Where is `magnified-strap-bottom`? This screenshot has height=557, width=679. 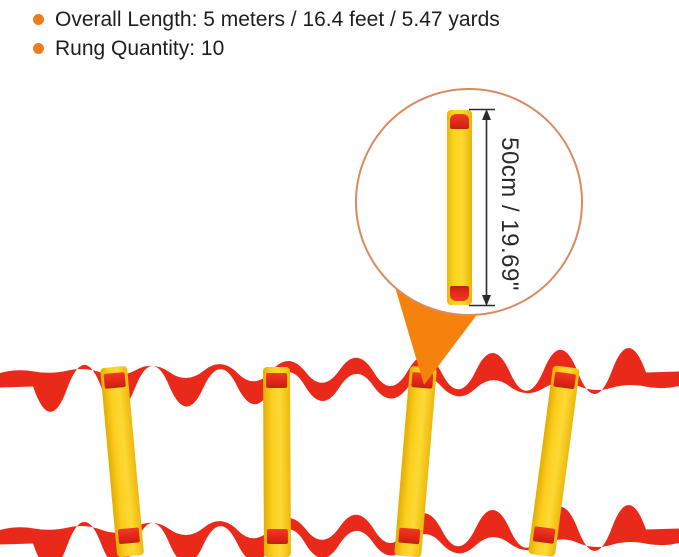 magnified-strap-bottom is located at coordinates (459, 293).